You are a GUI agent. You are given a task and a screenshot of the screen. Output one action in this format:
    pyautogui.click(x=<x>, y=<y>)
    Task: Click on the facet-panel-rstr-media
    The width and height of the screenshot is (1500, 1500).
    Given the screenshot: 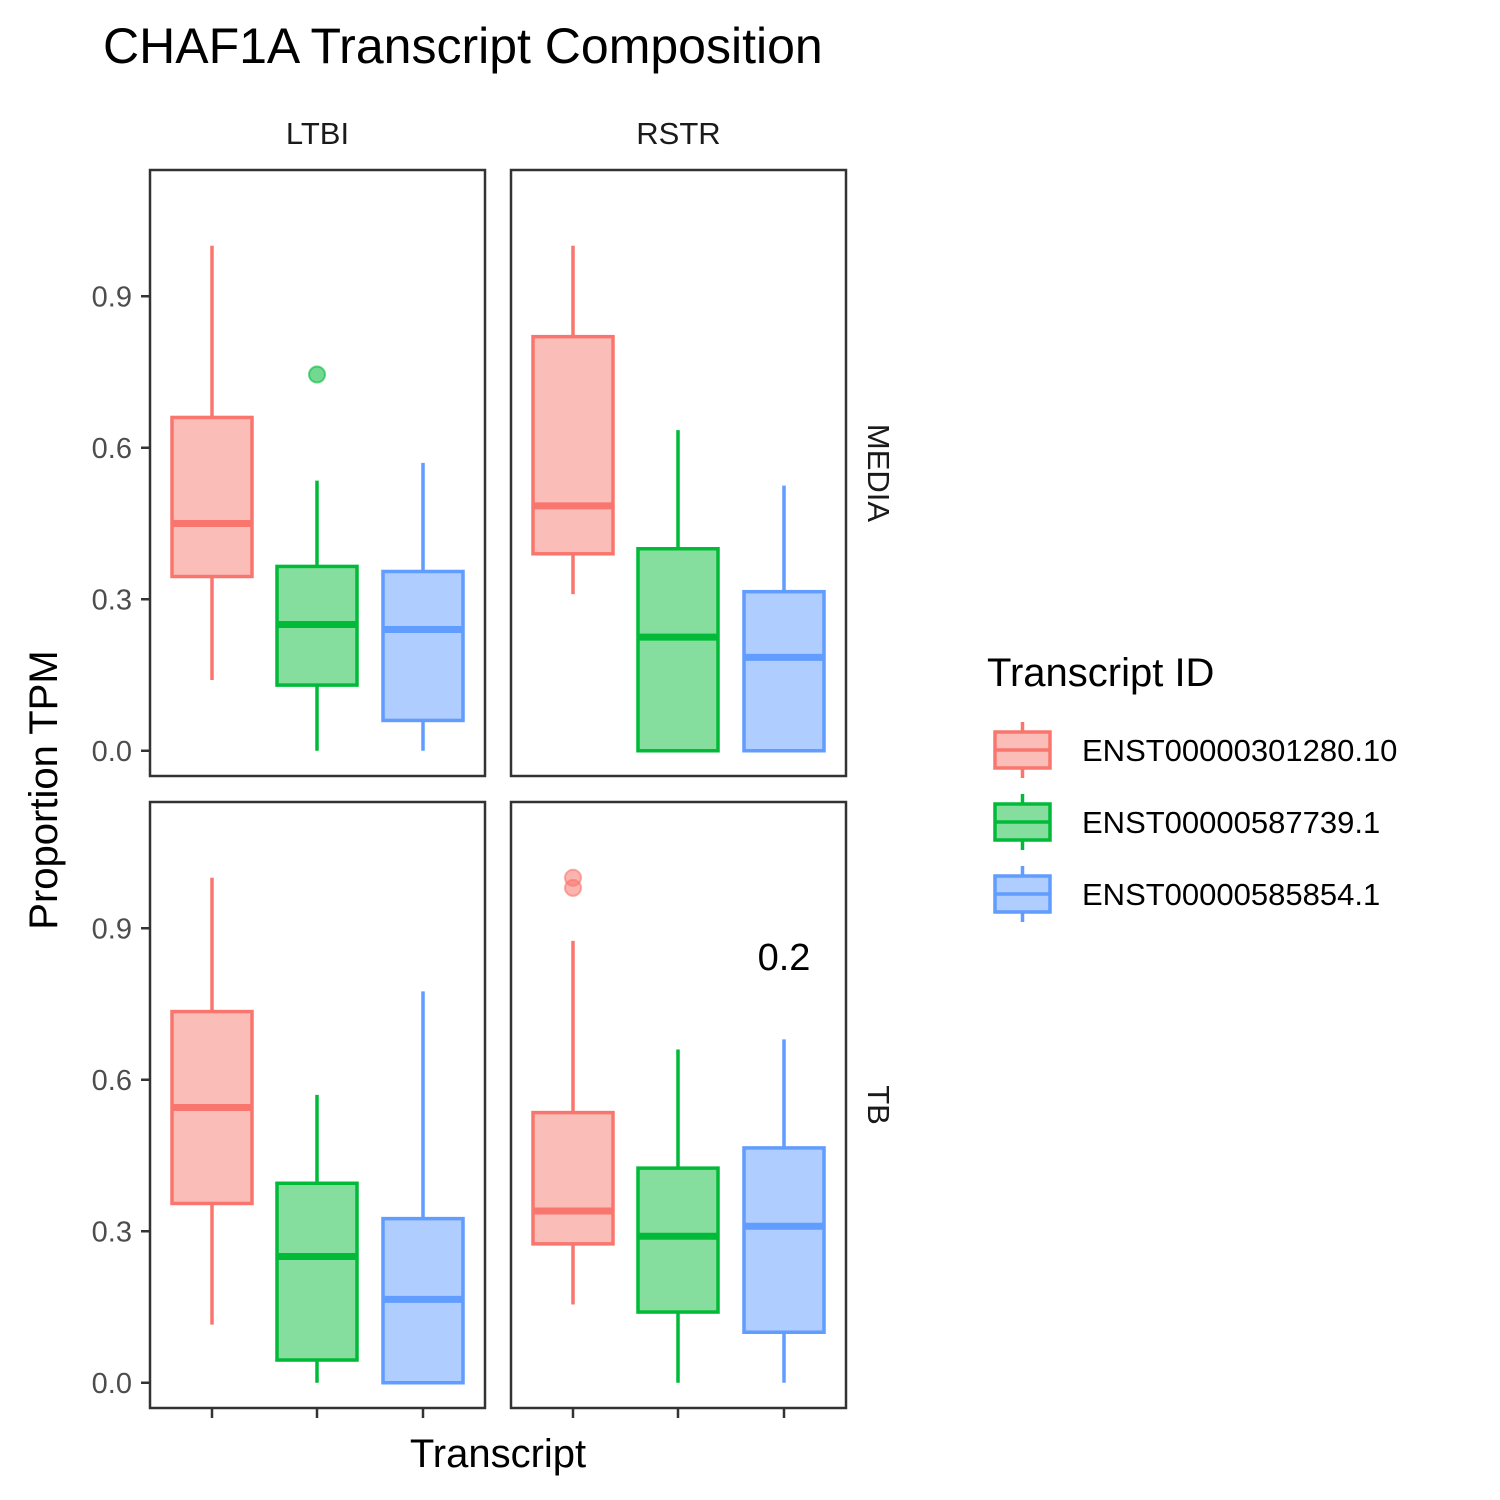 What is the action you would take?
    pyautogui.click(x=678, y=473)
    